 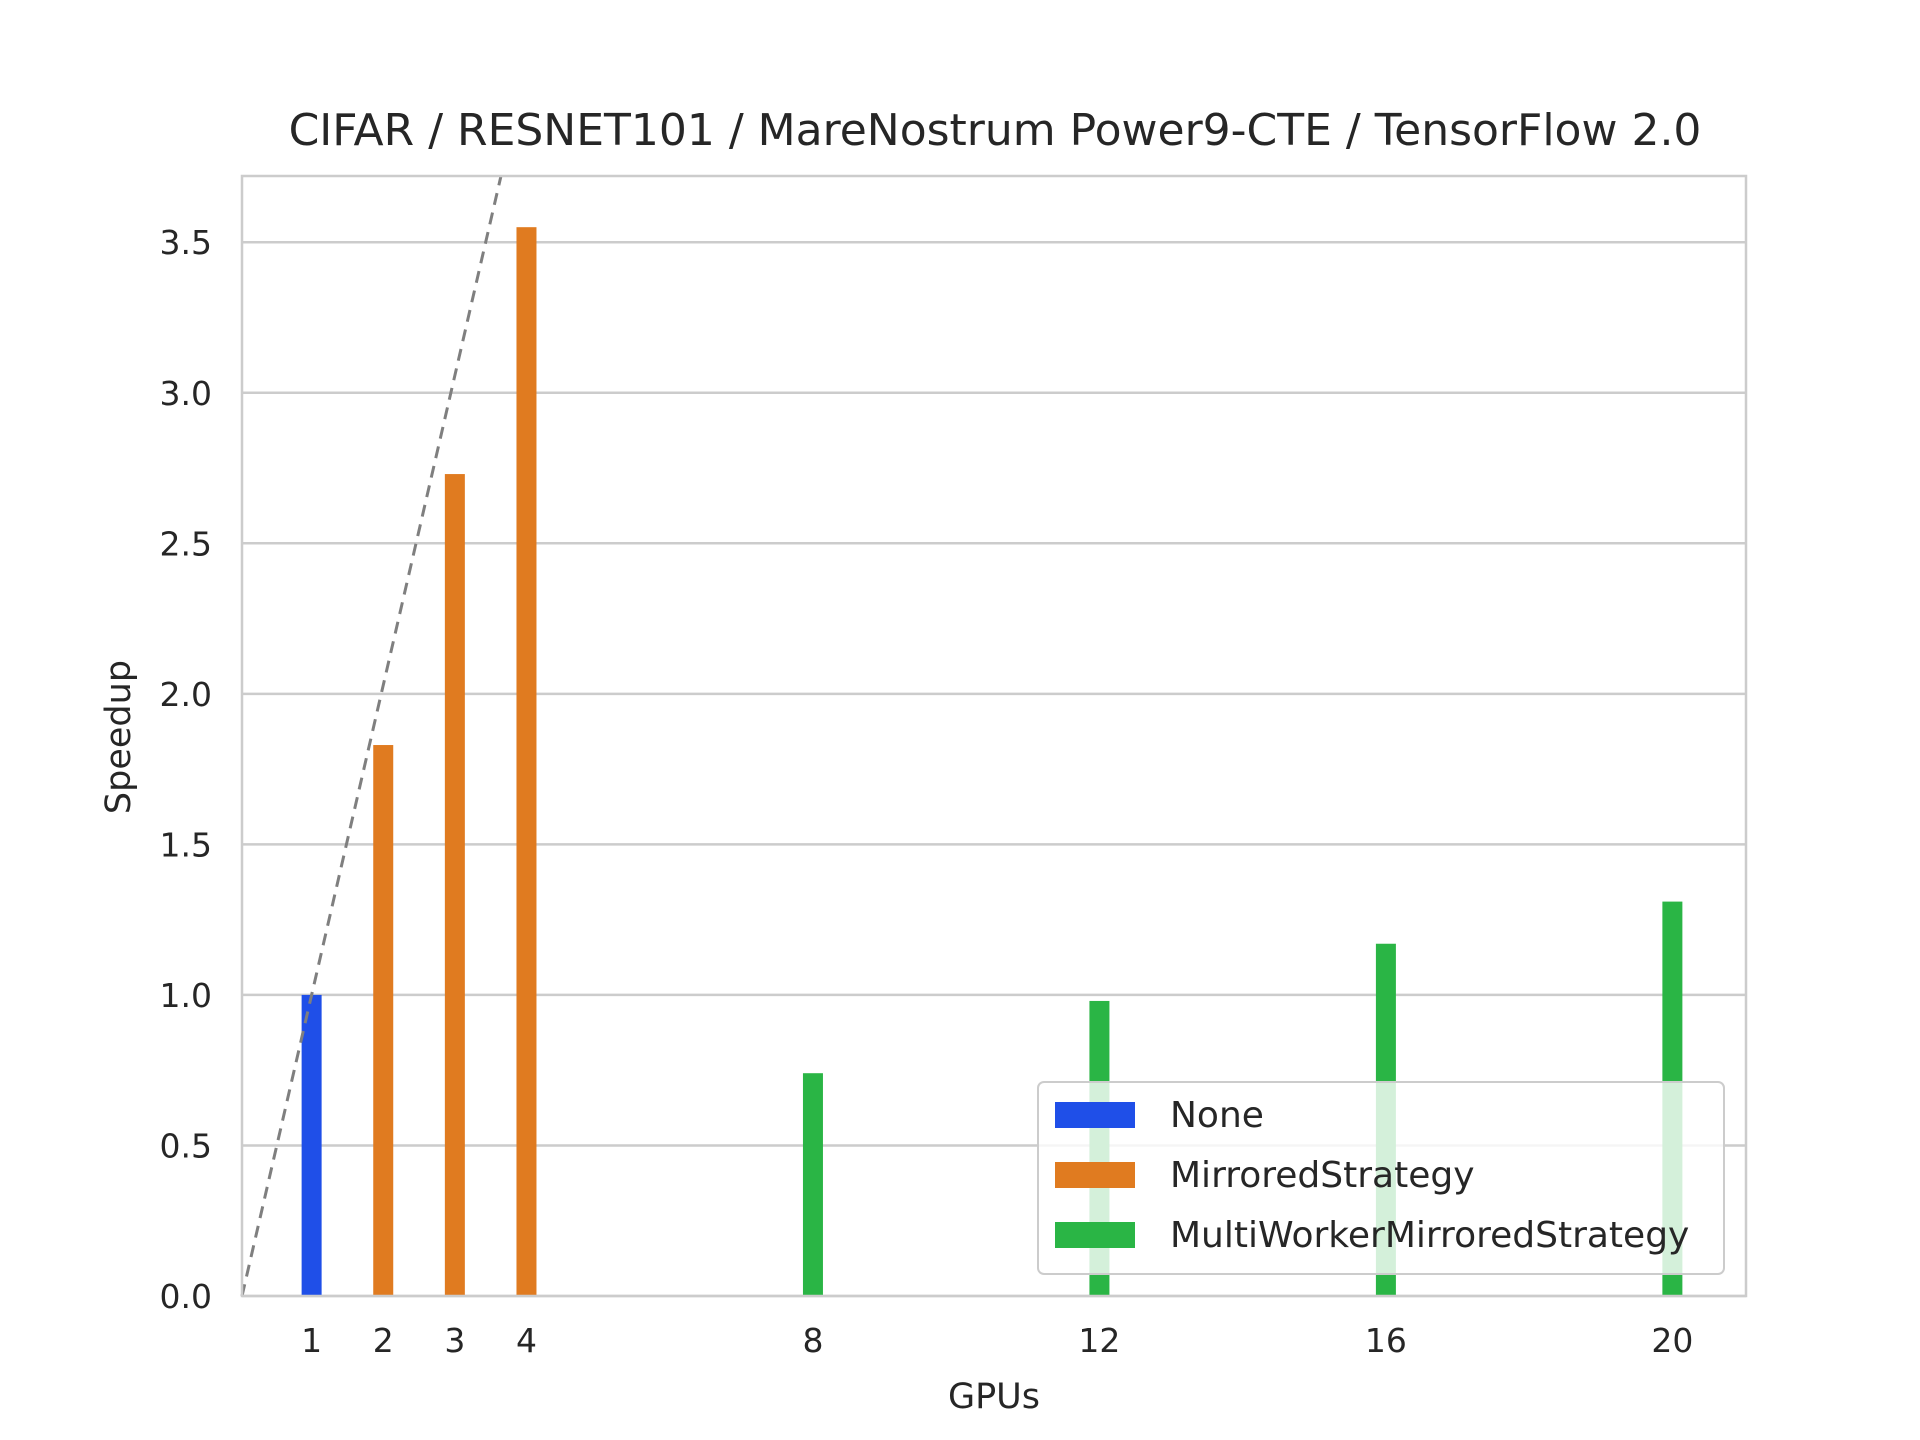 I want to click on ideal-speedup-line, so click(x=371, y=736).